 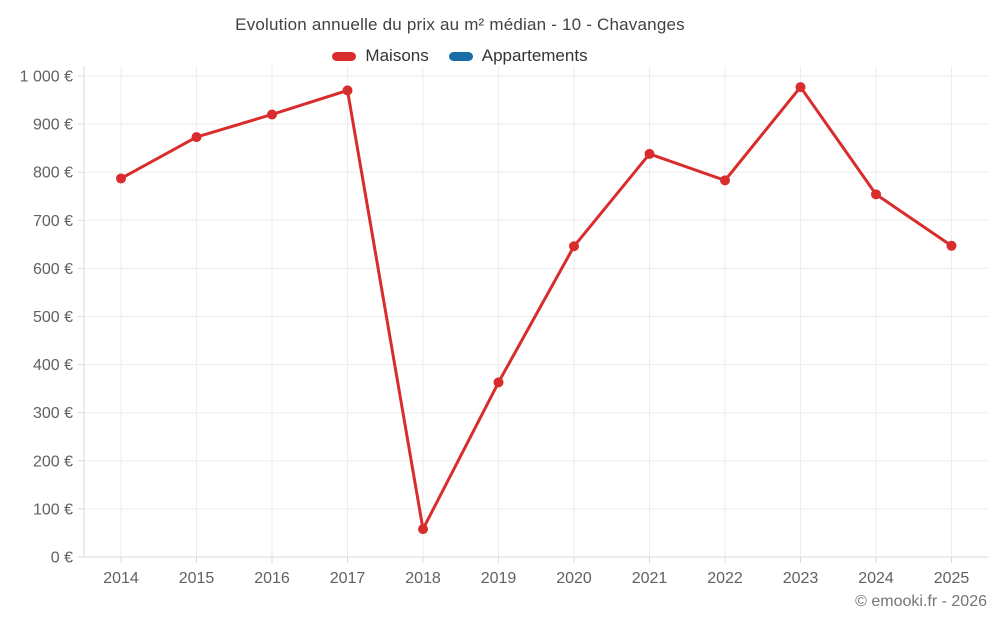 What do you see at coordinates (397, 55) in the screenshot?
I see `legend-label-maisons: Maisons` at bounding box center [397, 55].